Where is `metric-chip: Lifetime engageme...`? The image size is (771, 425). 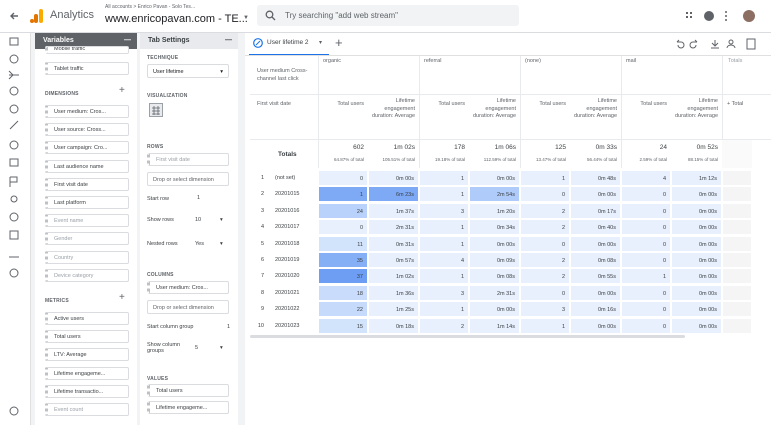
metric-chip: Lifetime engageme... is located at coordinates (87, 373).